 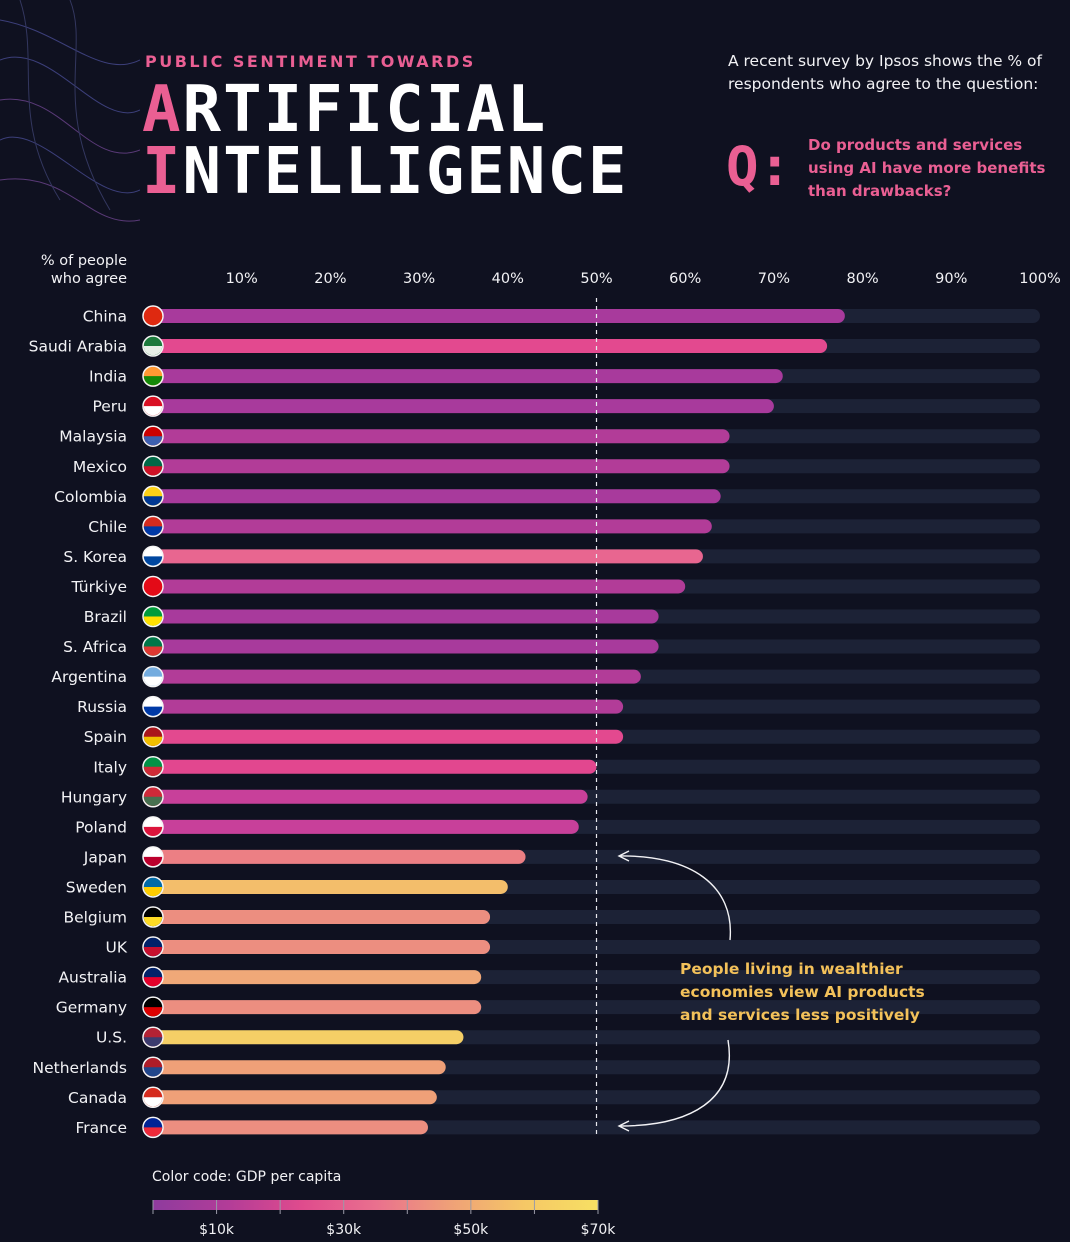 What do you see at coordinates (428, 556) in the screenshot?
I see `bar-s-korea` at bounding box center [428, 556].